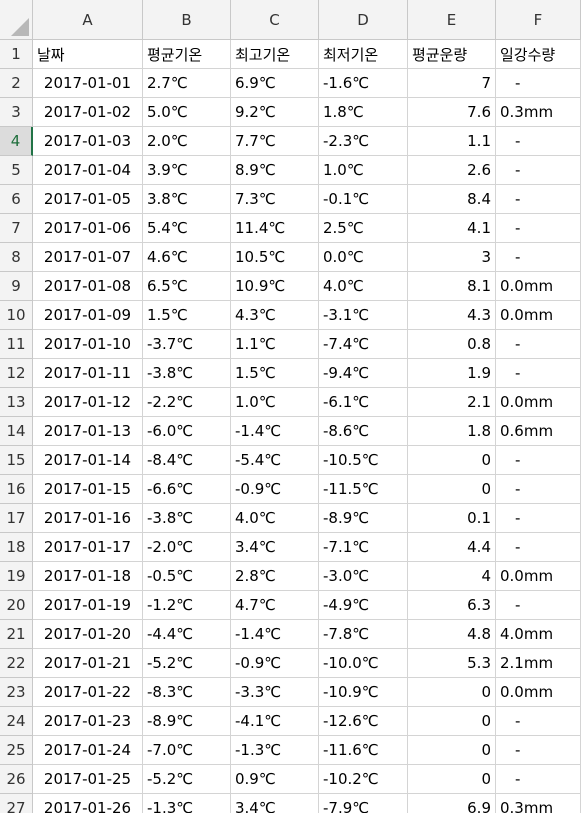 Image resolution: width=581 pixels, height=813 pixels. Describe the element at coordinates (275, 634) in the screenshot. I see `cell-c: -1.4℃` at that location.